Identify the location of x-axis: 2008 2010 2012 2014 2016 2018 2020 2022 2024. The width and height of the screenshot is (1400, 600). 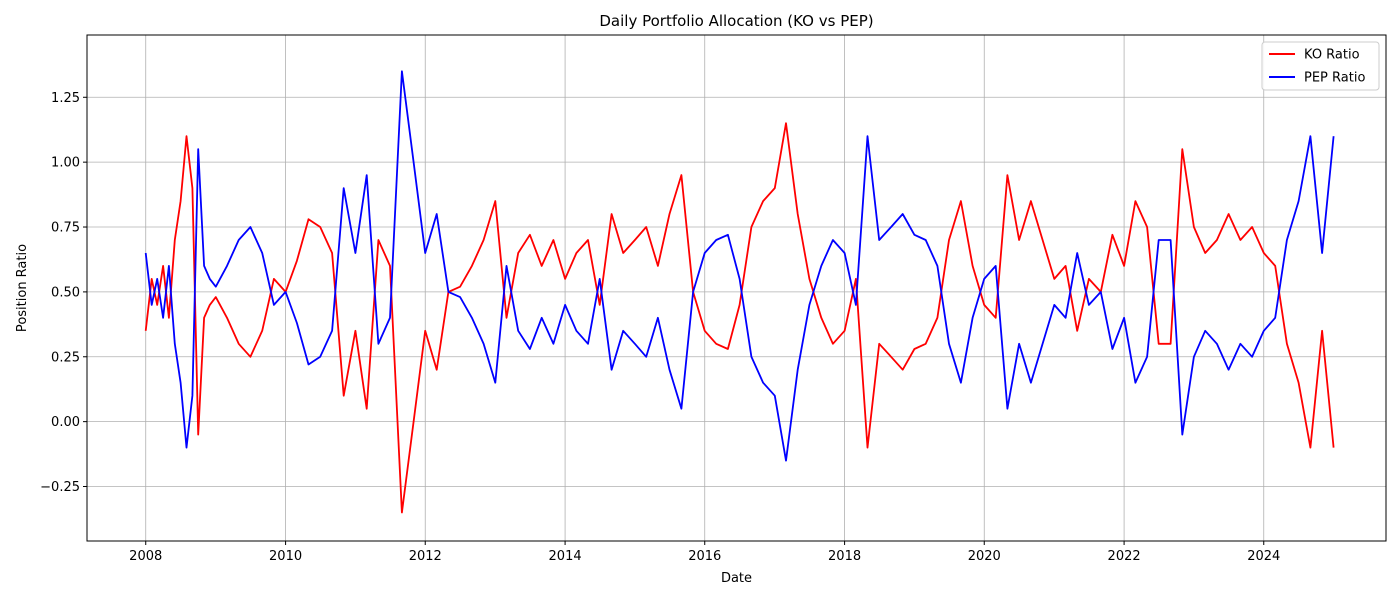
(704, 552).